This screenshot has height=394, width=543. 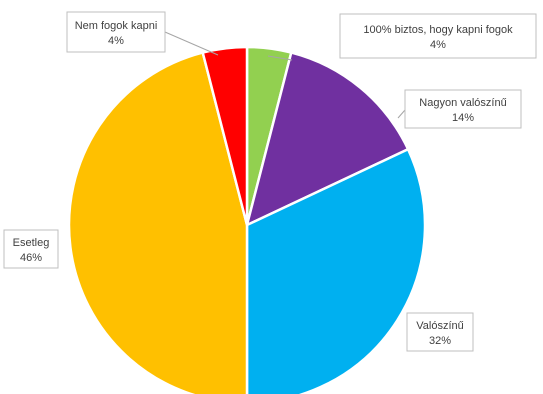 I want to click on data-label-100-biztos-hogy-kapni-fogok: 100% biztos, hogy kapni fogok 4%, so click(x=438, y=36).